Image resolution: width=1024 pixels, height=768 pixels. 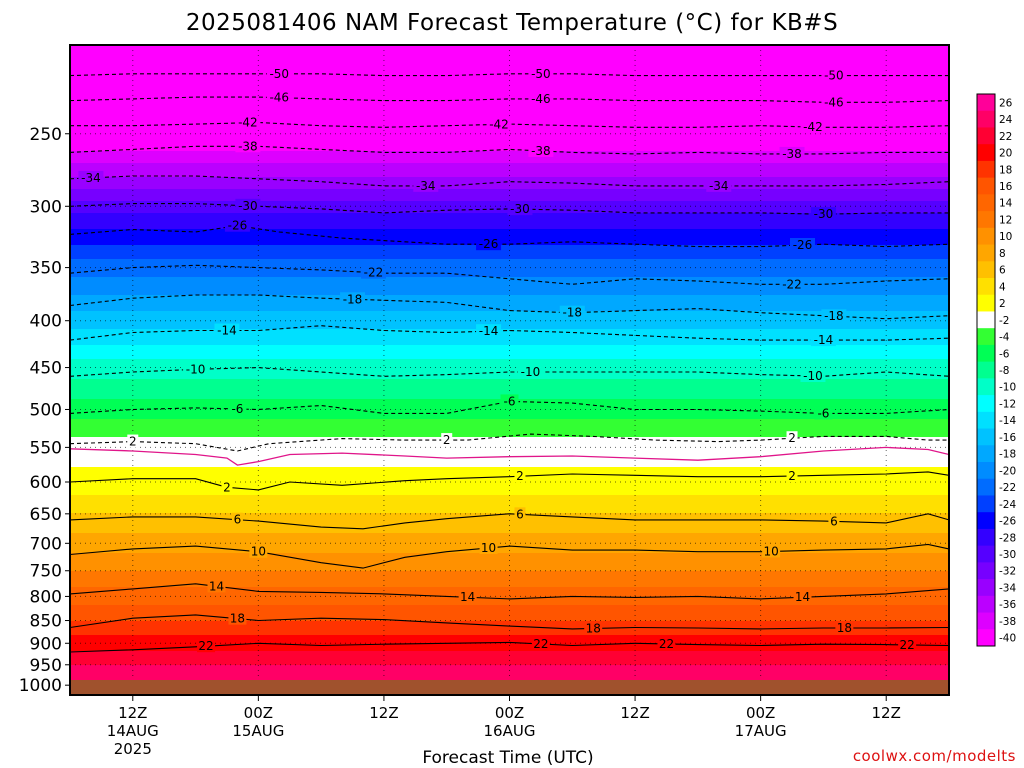 I want to click on contour-label: -30, so click(x=824, y=214).